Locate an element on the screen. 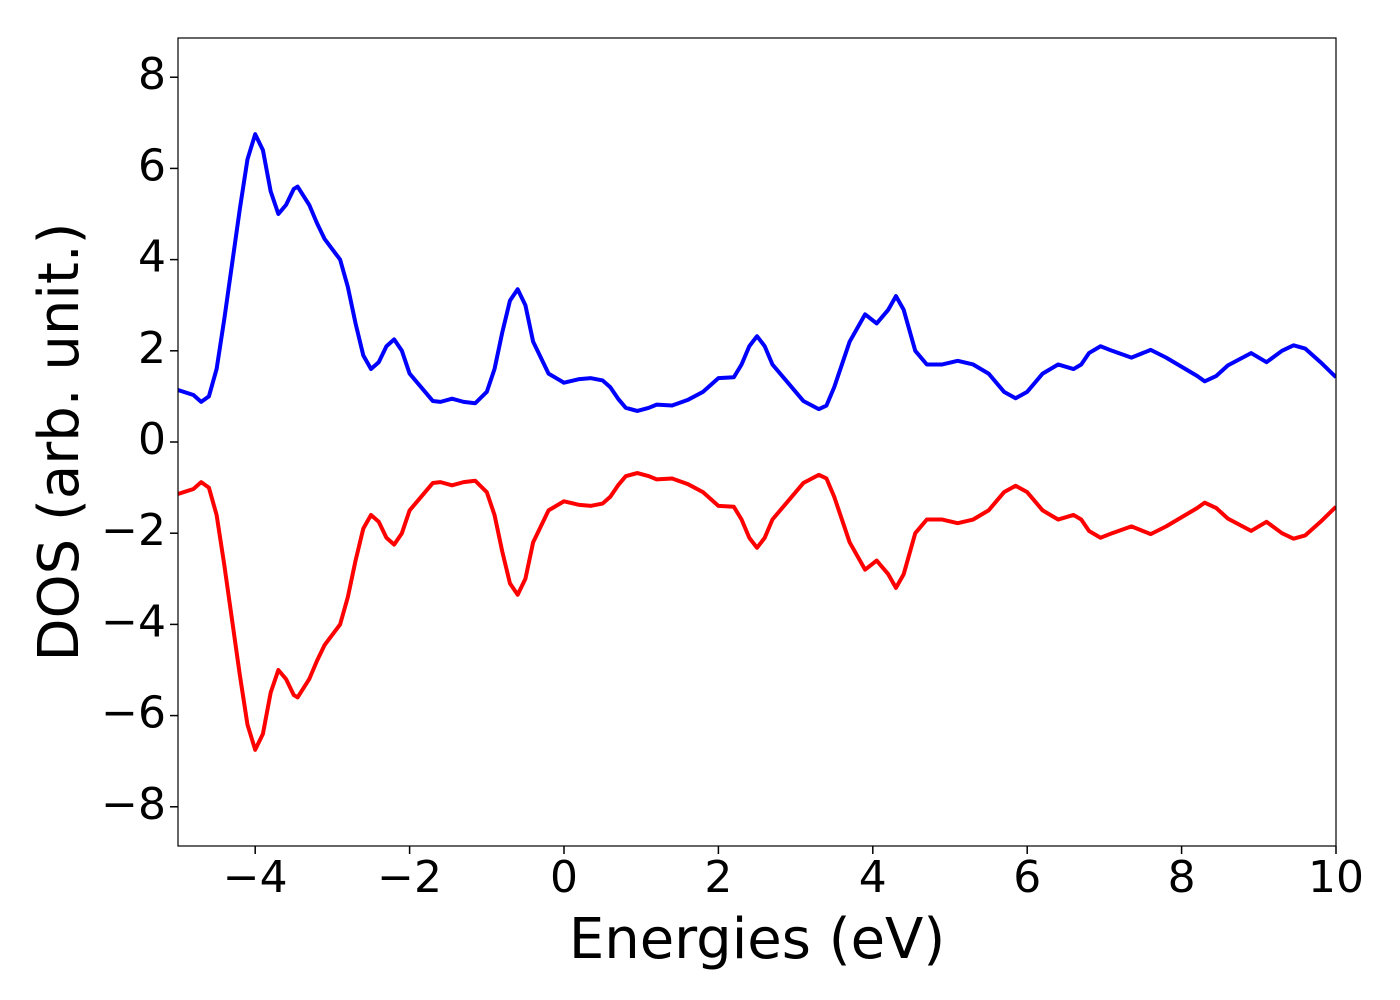  y-tick-label: −4 is located at coordinates (133, 621).